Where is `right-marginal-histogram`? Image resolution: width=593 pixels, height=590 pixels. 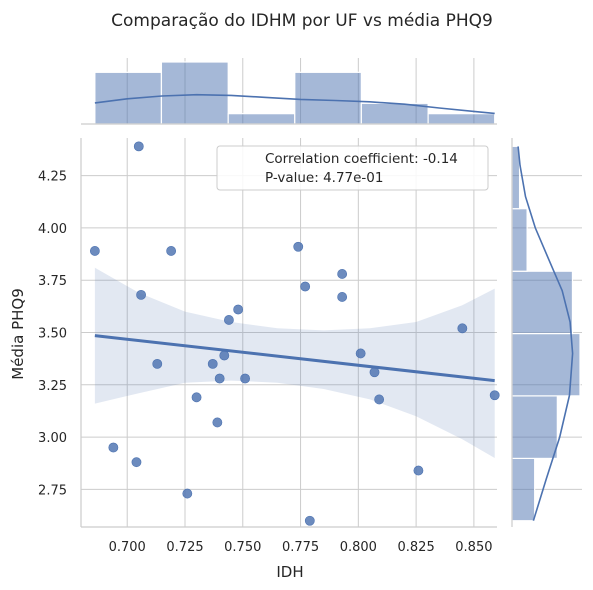 right-marginal-histogram is located at coordinates (546, 333).